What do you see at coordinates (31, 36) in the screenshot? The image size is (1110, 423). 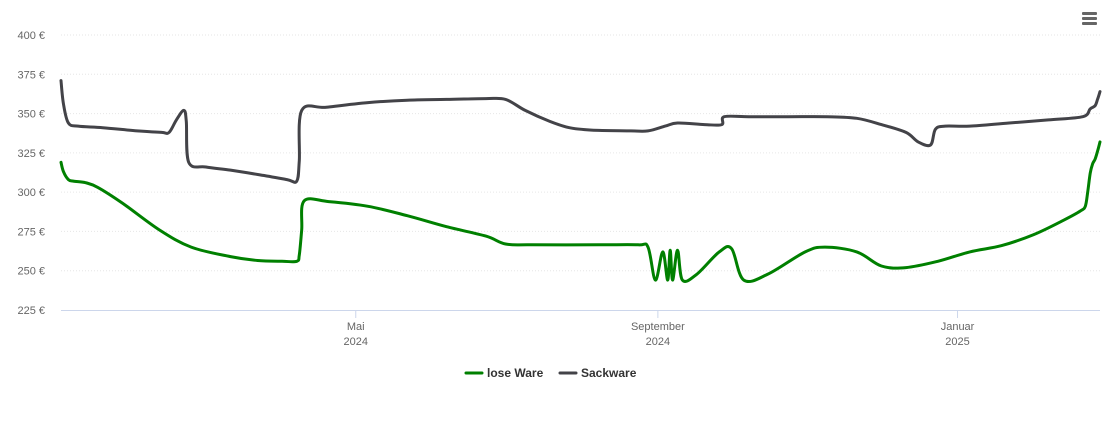 I see `y-tick-label: 400 €` at bounding box center [31, 36].